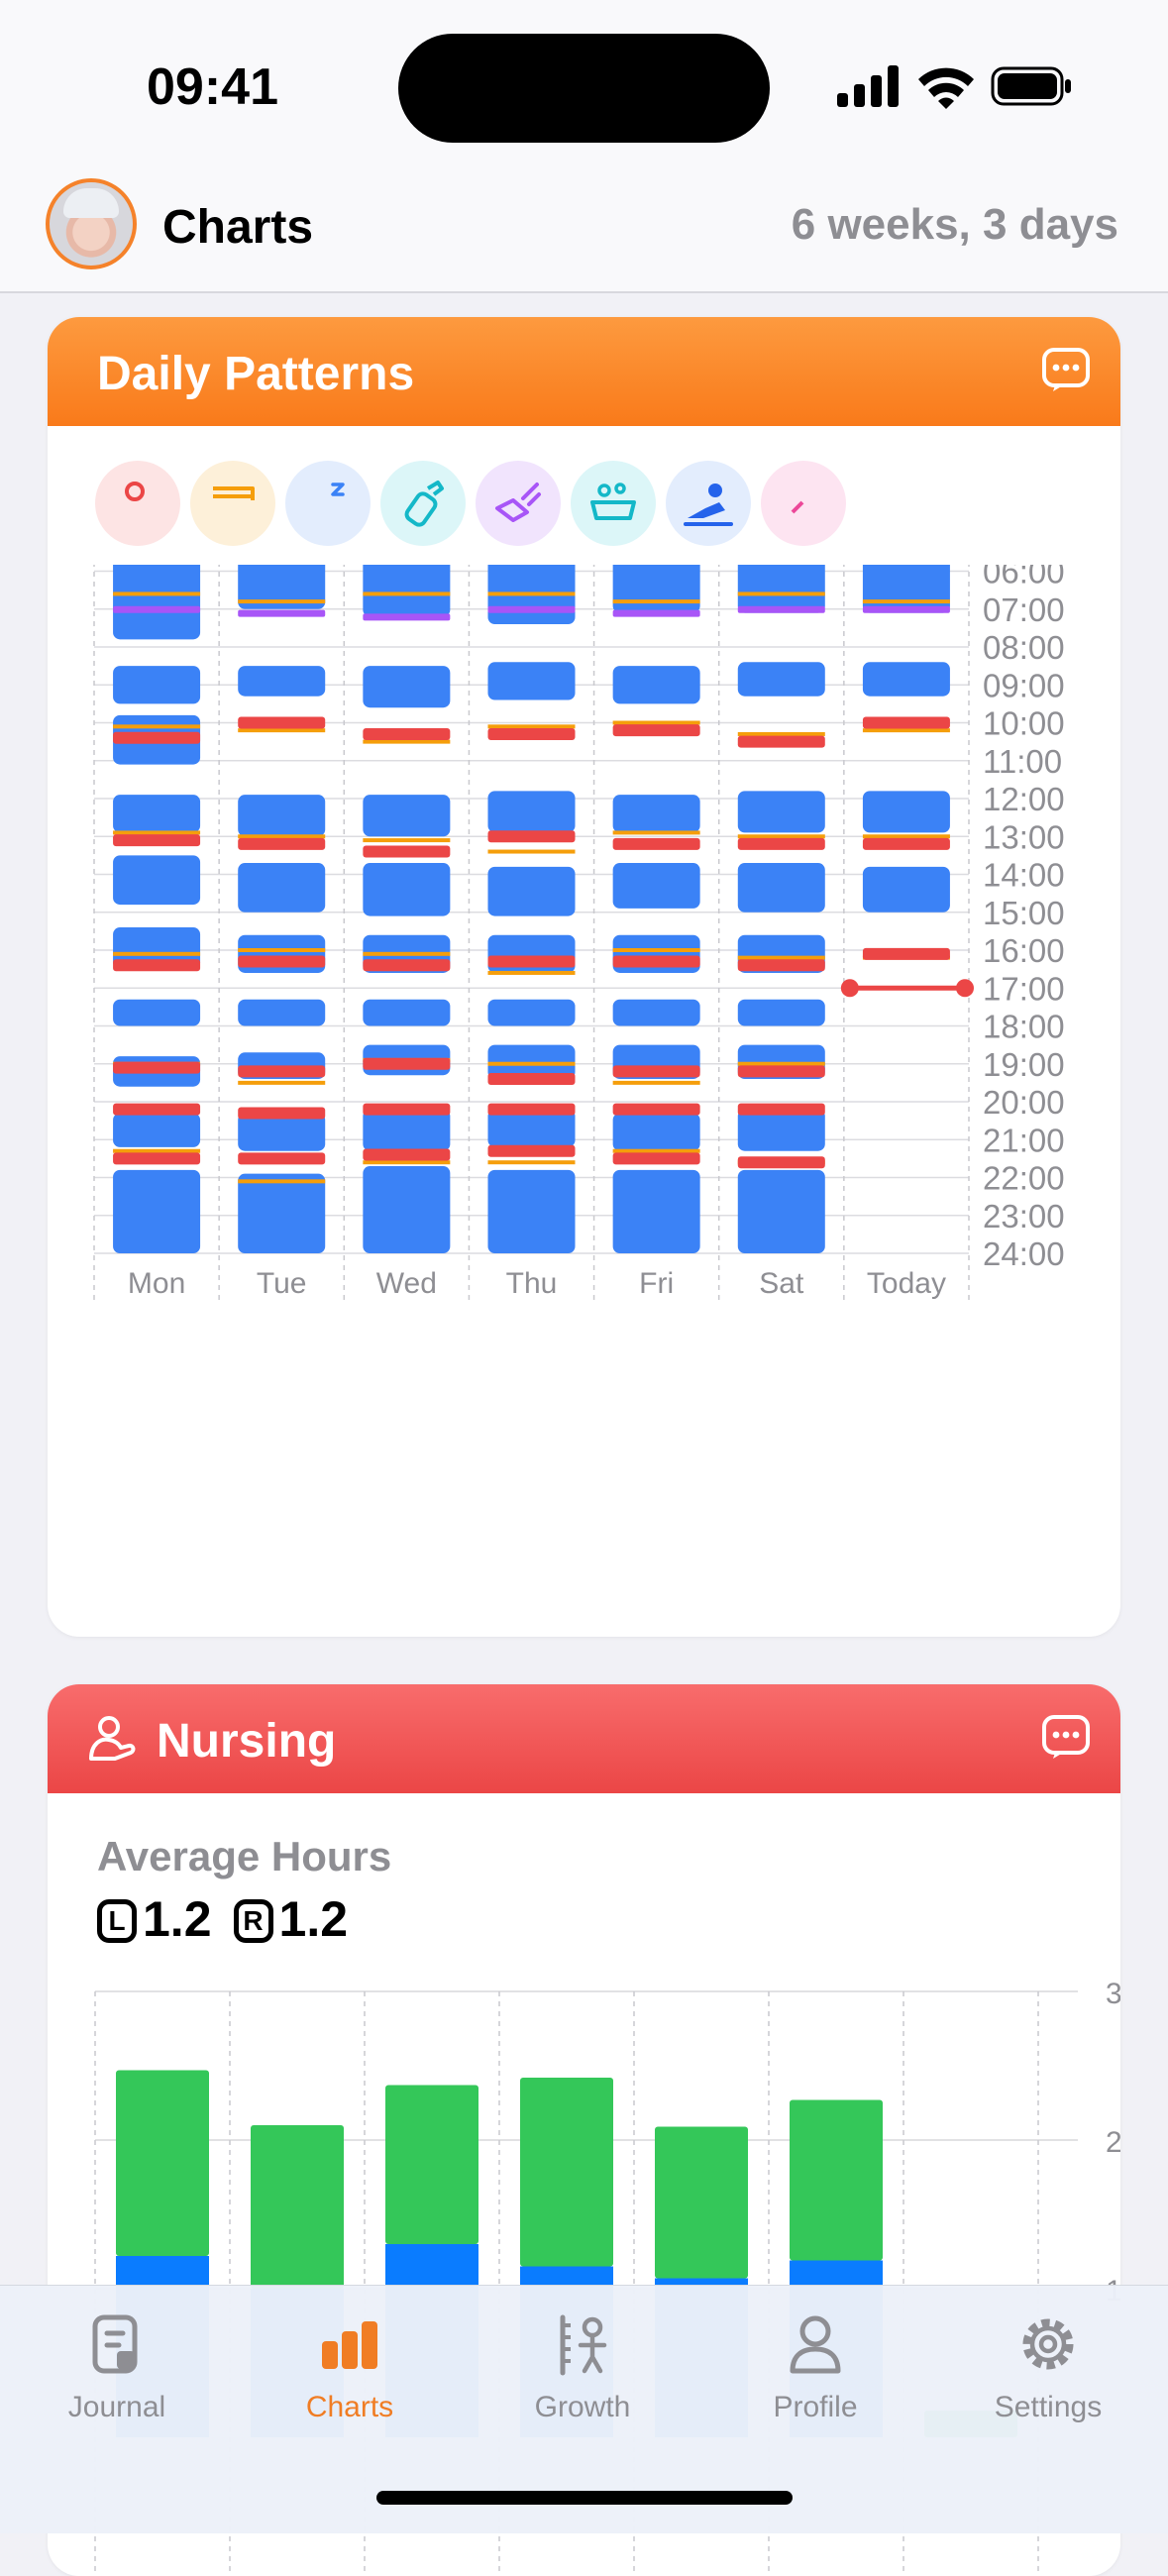  Describe the element at coordinates (1048, 2375) in the screenshot. I see `tab-settings: Settings` at that location.